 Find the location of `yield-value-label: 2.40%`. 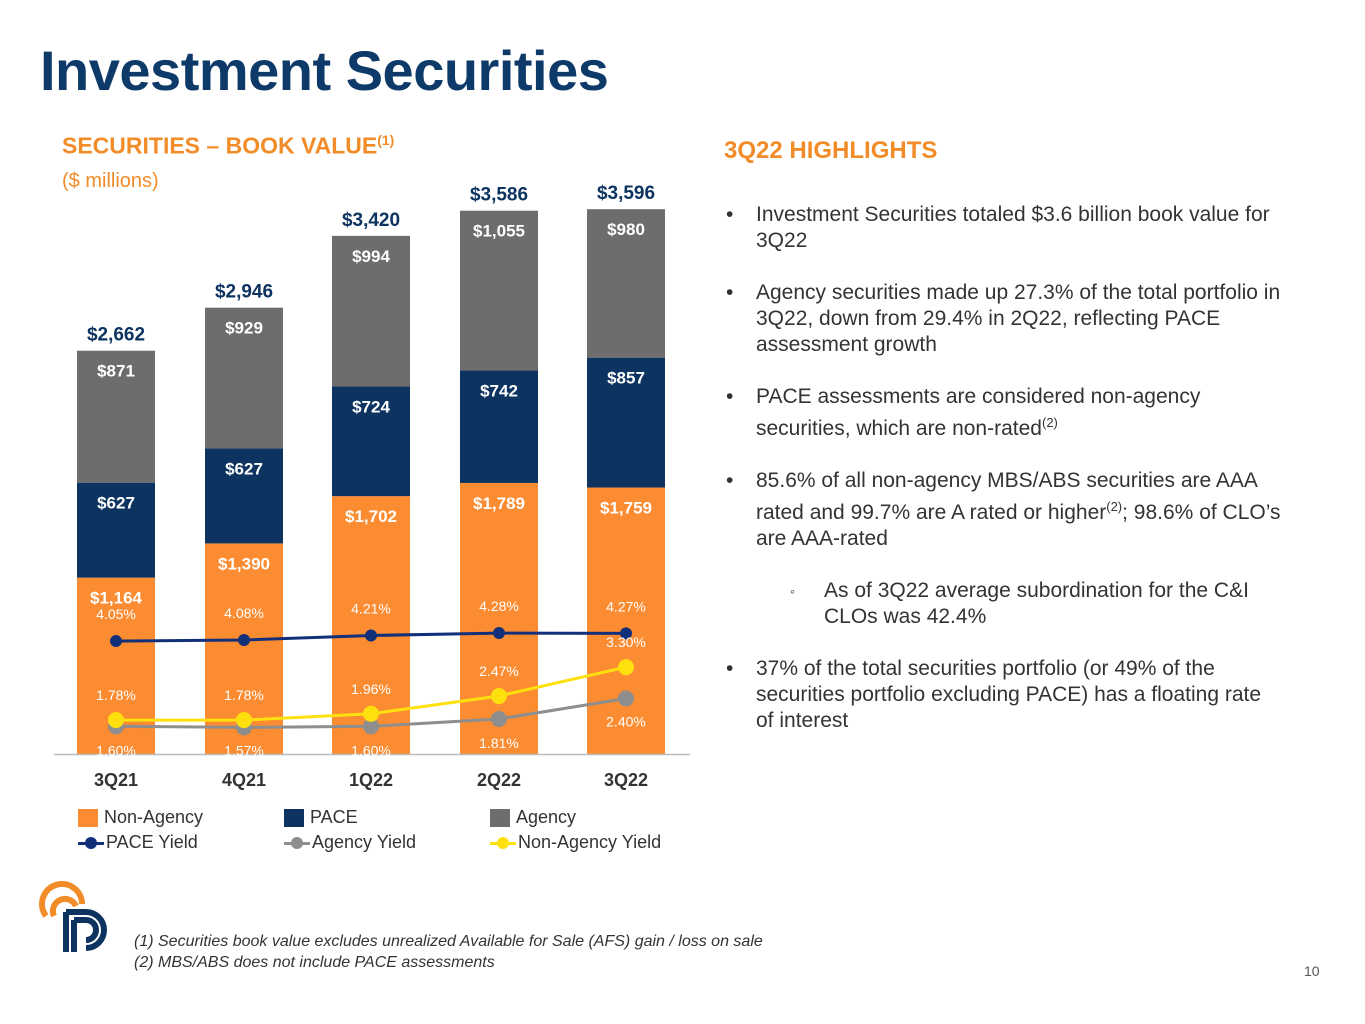

yield-value-label: 2.40% is located at coordinates (626, 721).